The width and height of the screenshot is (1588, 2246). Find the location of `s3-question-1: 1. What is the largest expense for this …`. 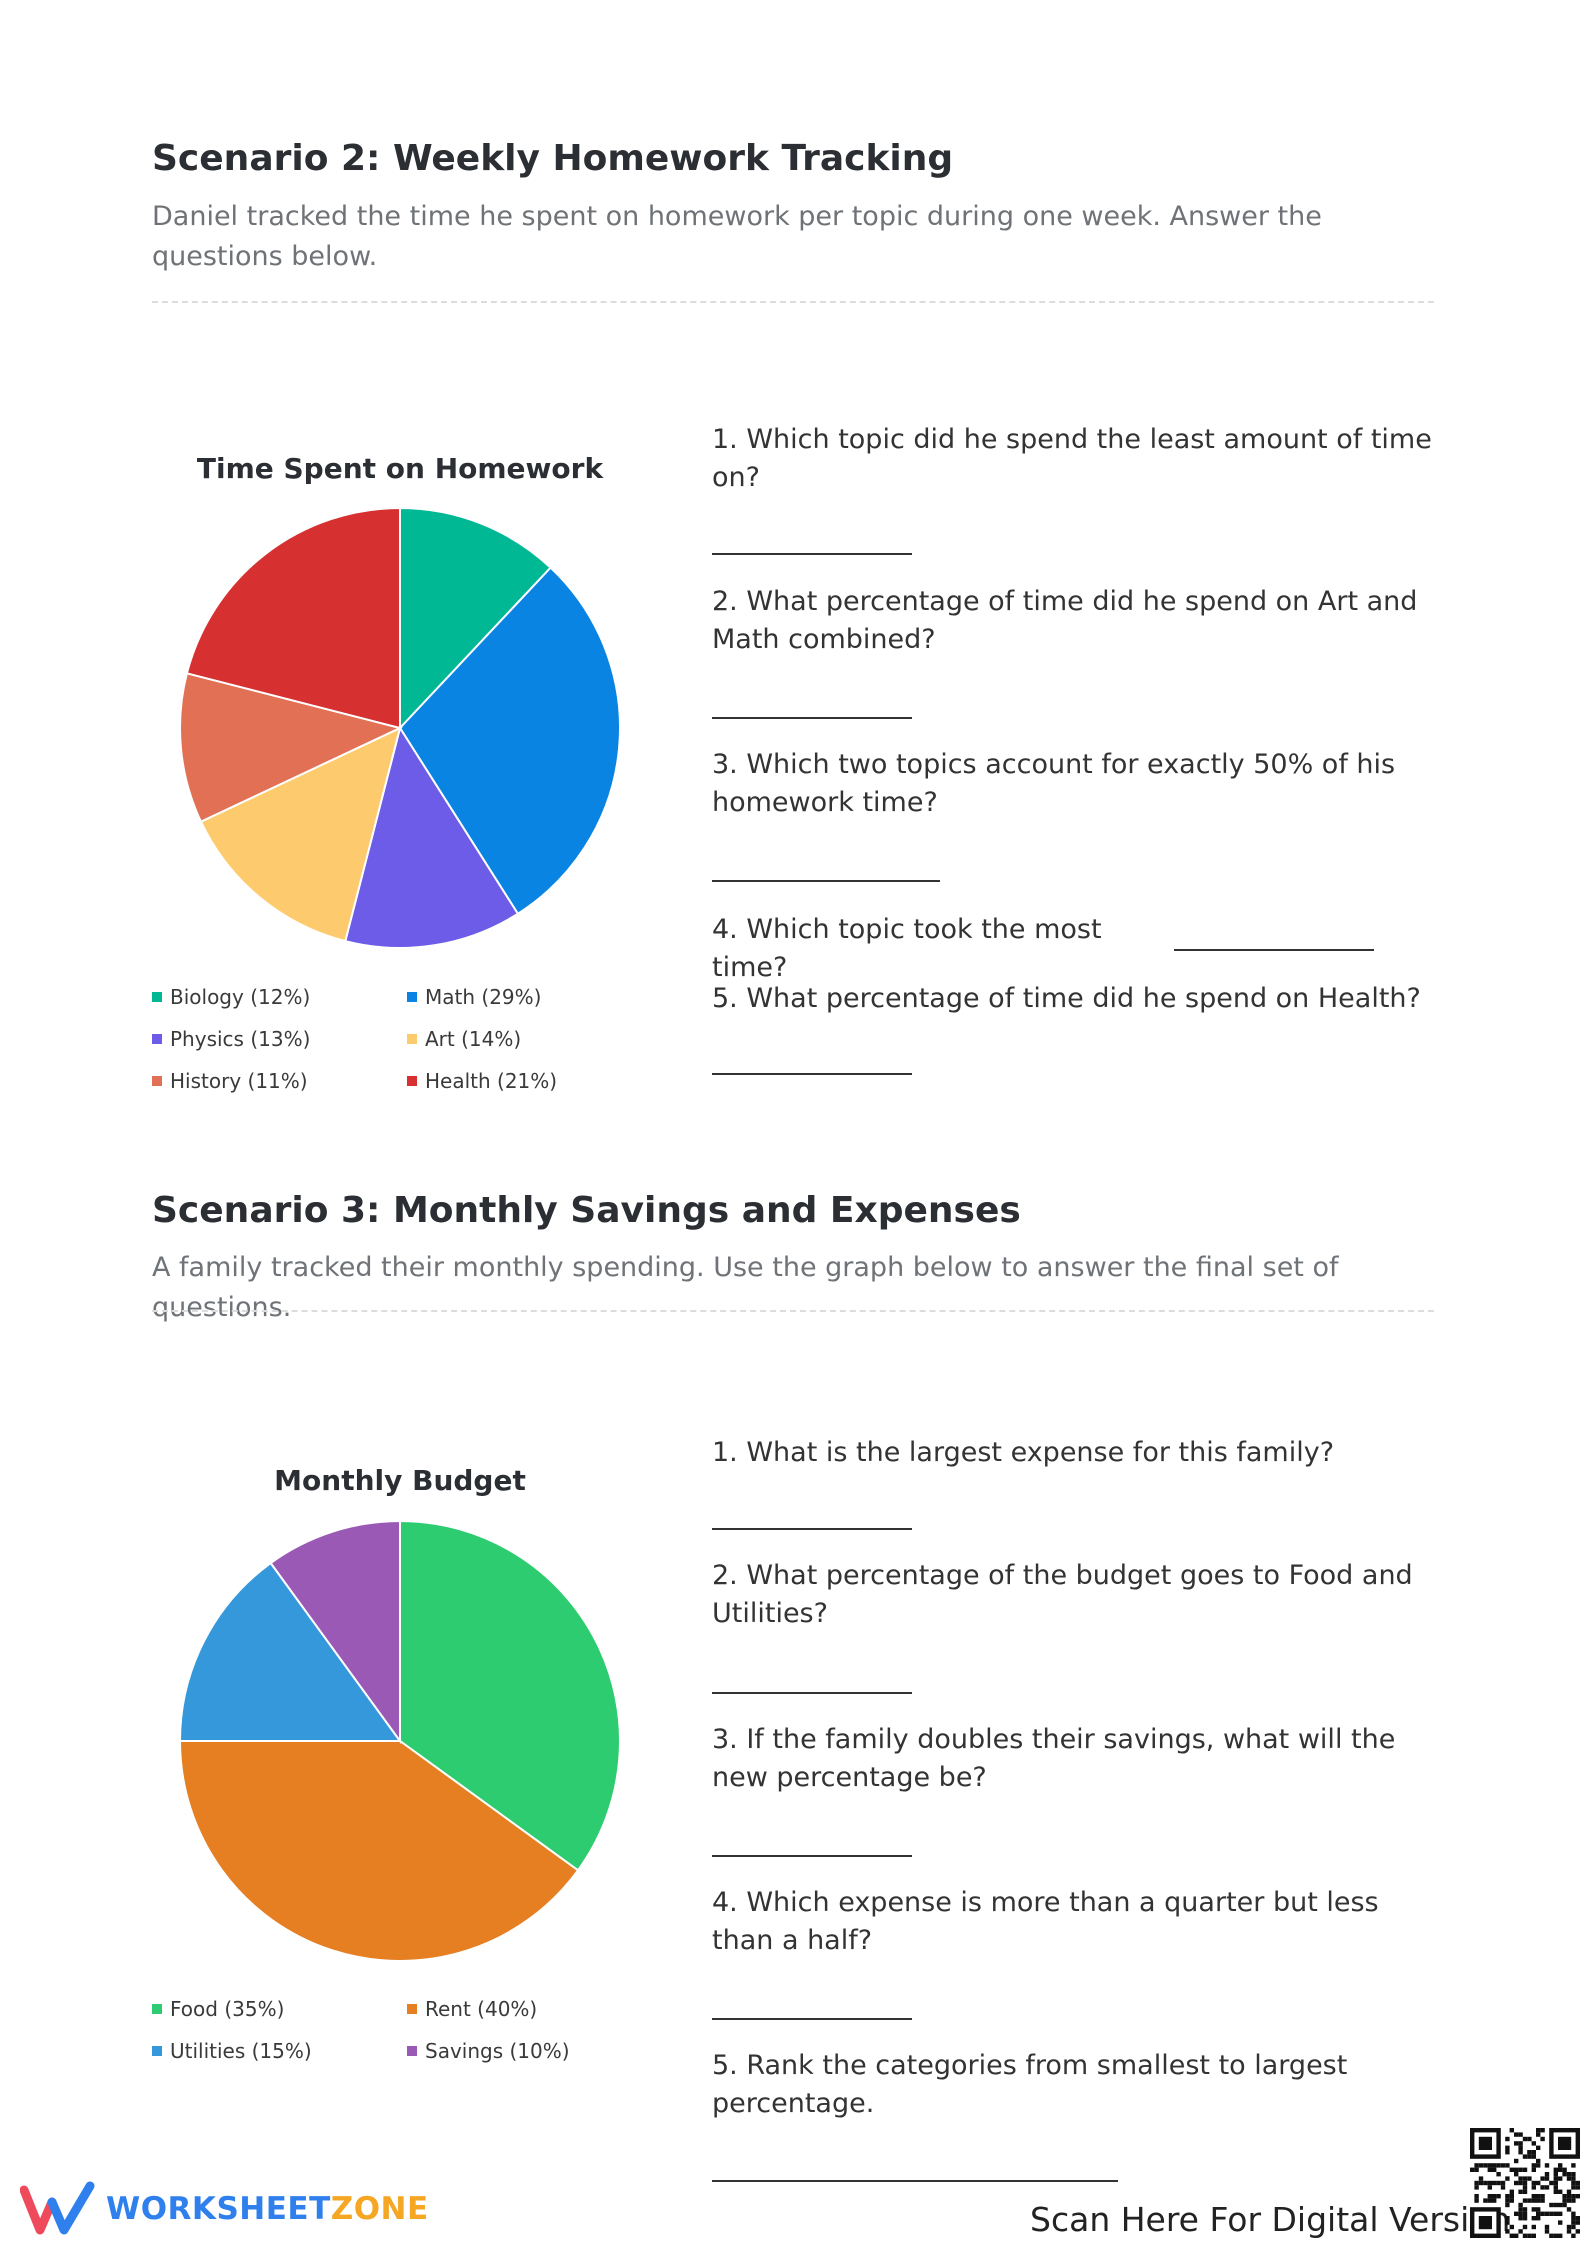

s3-question-1: 1. What is the largest expense for this … is located at coordinates (1023, 1452).